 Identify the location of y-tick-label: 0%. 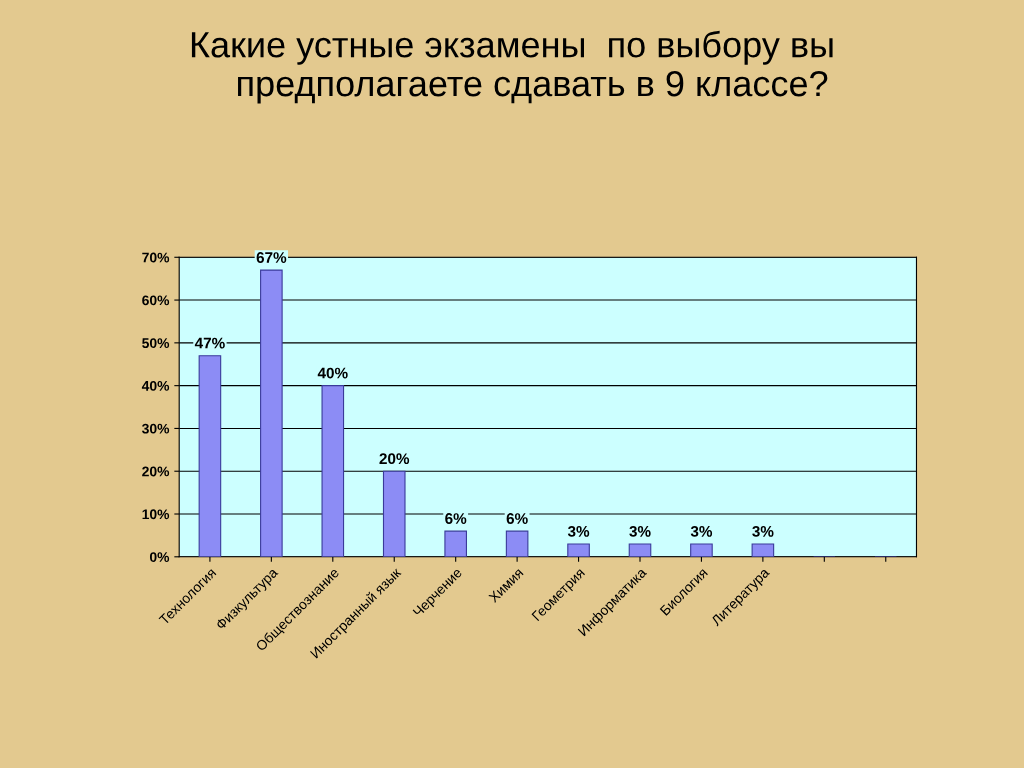
(159, 557).